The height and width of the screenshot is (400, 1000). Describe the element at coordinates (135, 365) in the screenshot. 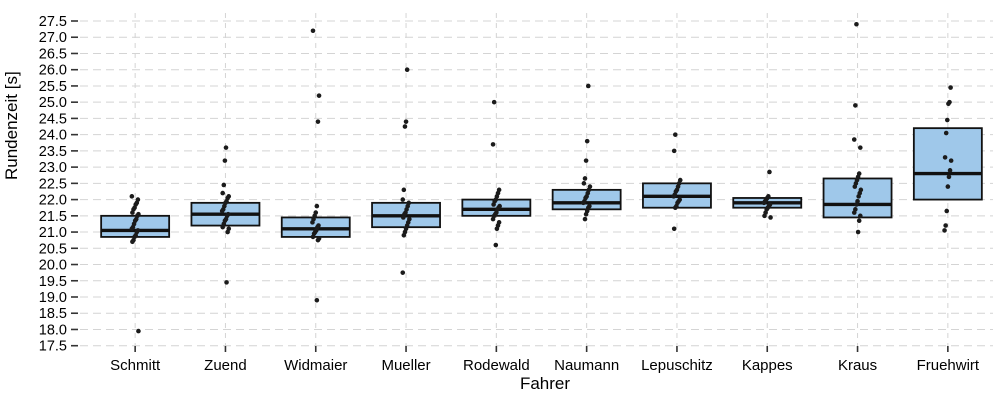

I see `x-tick-label: Schmitt` at that location.